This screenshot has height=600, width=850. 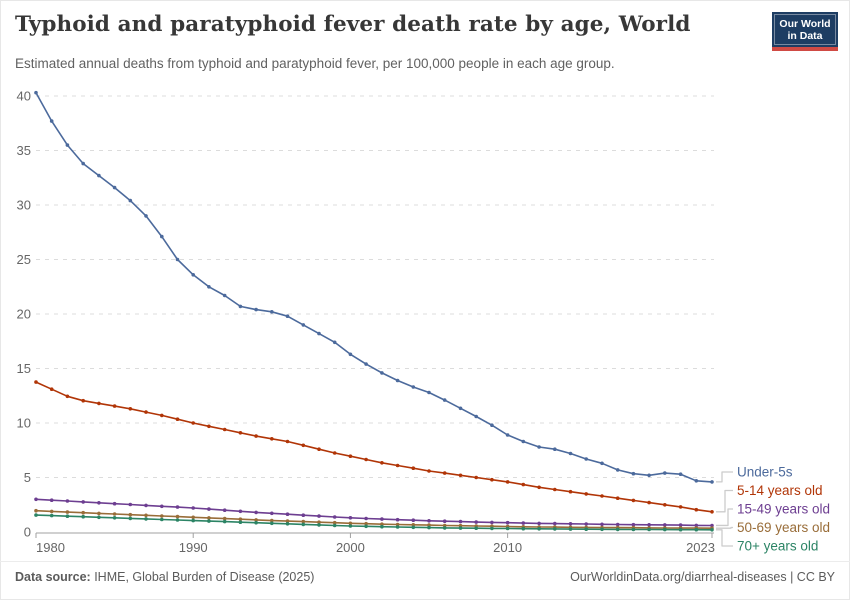 I want to click on series-point-15-49-years-old-2010, so click(x=507, y=522).